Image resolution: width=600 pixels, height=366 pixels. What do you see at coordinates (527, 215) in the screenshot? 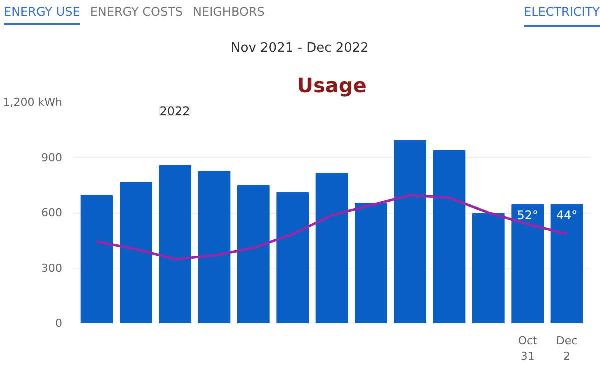
I see `data-label: 52°` at bounding box center [527, 215].